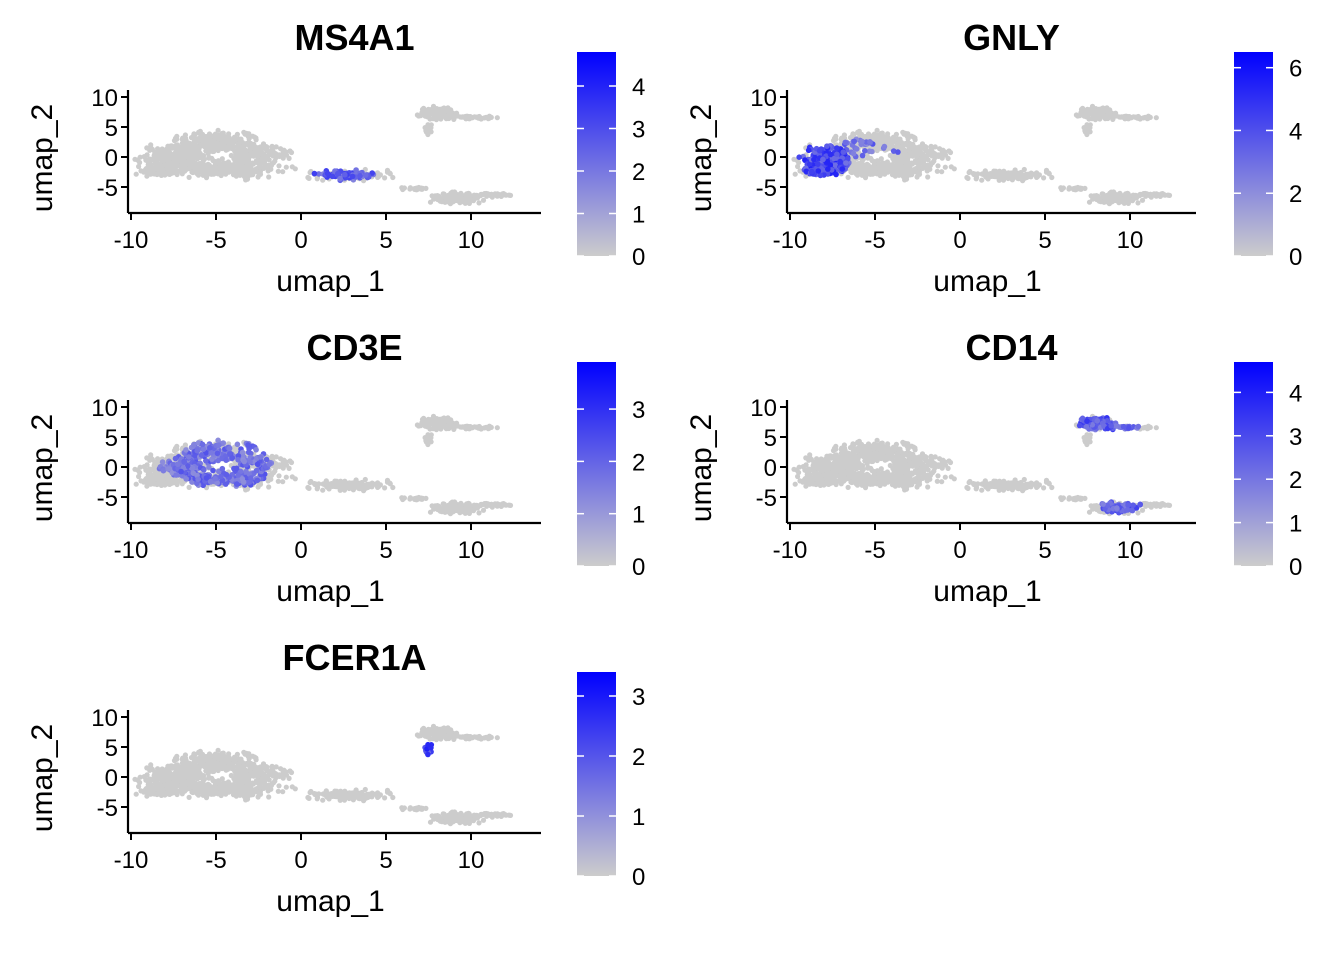 The height and width of the screenshot is (960, 1344). Describe the element at coordinates (215, 240) in the screenshot. I see `x-tick-label: -5` at that location.